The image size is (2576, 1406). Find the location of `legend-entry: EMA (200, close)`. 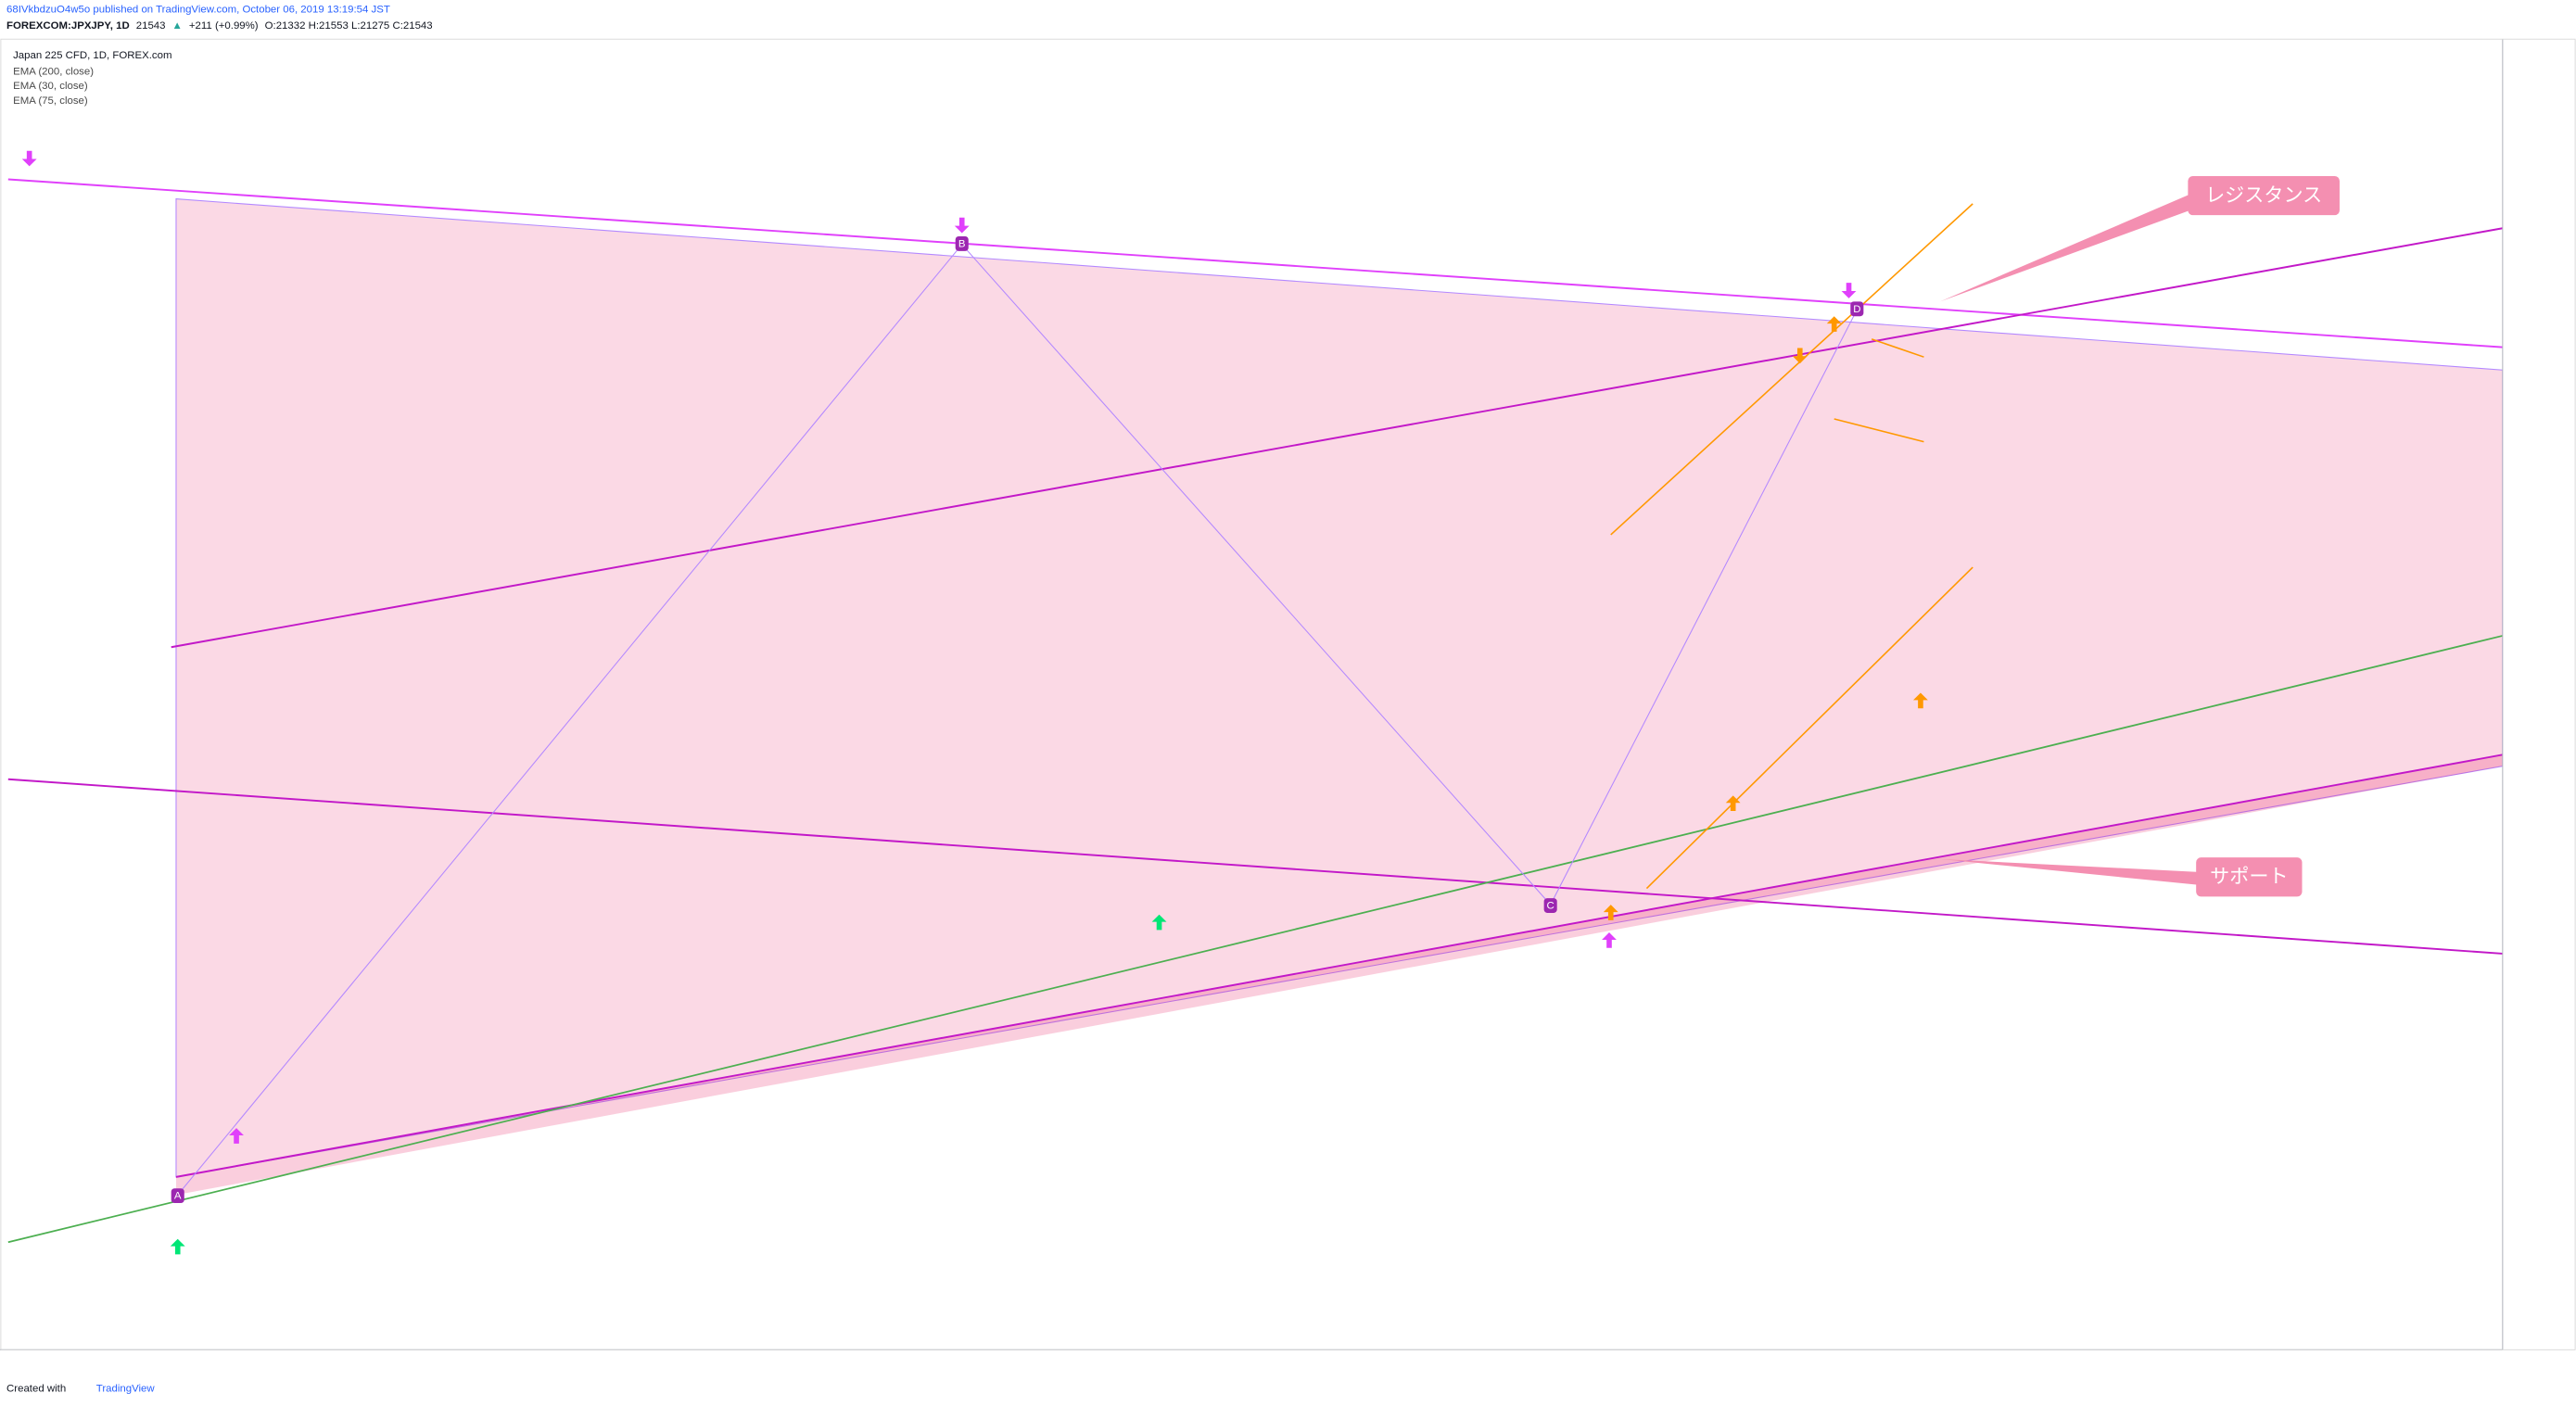

legend-entry: EMA (200, close) is located at coordinates (53, 71).